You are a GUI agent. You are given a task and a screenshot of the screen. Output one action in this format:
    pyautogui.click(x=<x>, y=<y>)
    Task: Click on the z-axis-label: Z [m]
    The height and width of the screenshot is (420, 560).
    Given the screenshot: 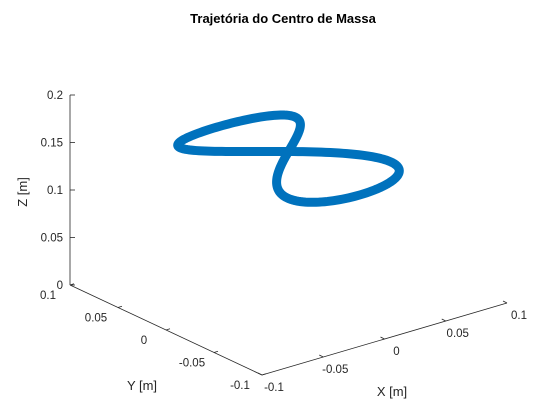 What is the action you would take?
    pyautogui.click(x=22, y=192)
    